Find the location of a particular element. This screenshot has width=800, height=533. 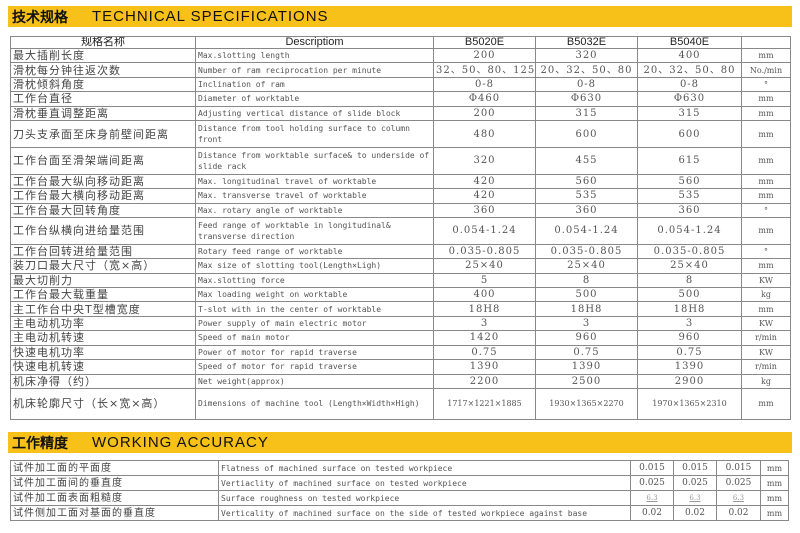

spec-name: 最大插削长度 is located at coordinates (103, 55).